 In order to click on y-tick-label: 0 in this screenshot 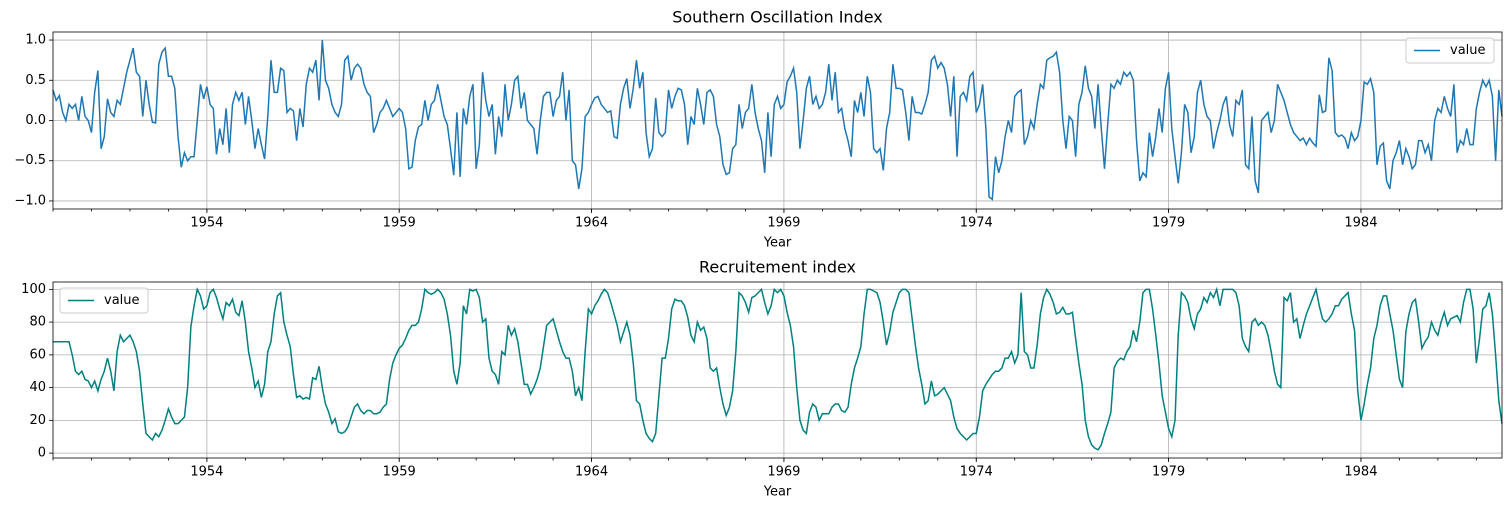, I will do `click(42, 453)`.